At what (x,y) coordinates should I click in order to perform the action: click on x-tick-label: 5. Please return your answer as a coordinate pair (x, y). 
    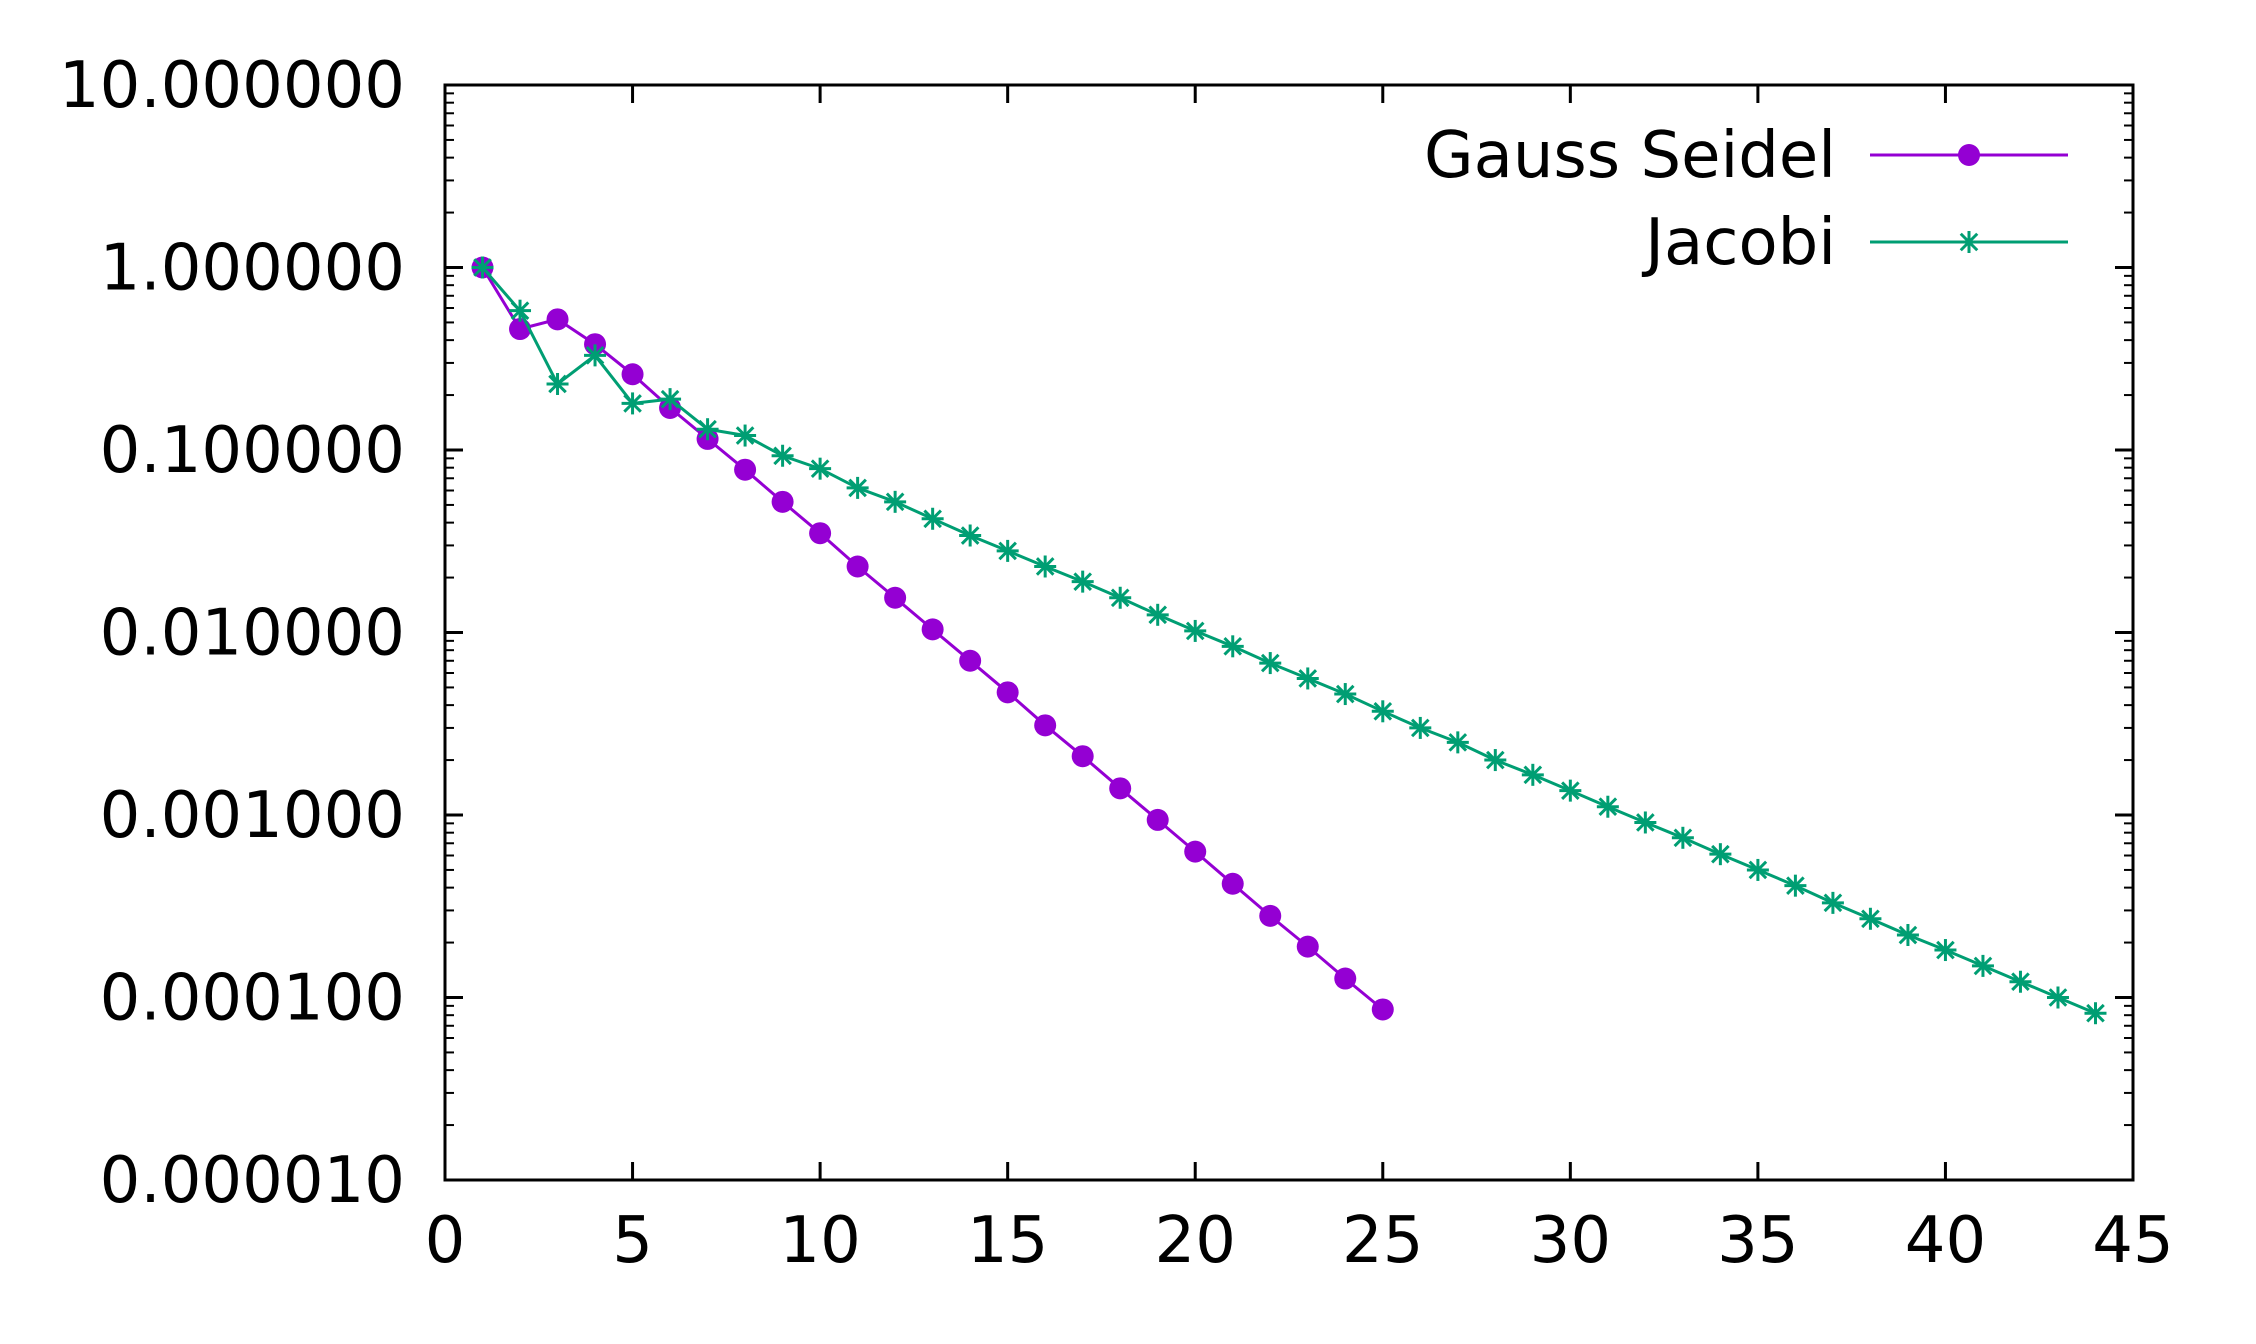
    Looking at the image, I should click on (632, 1241).